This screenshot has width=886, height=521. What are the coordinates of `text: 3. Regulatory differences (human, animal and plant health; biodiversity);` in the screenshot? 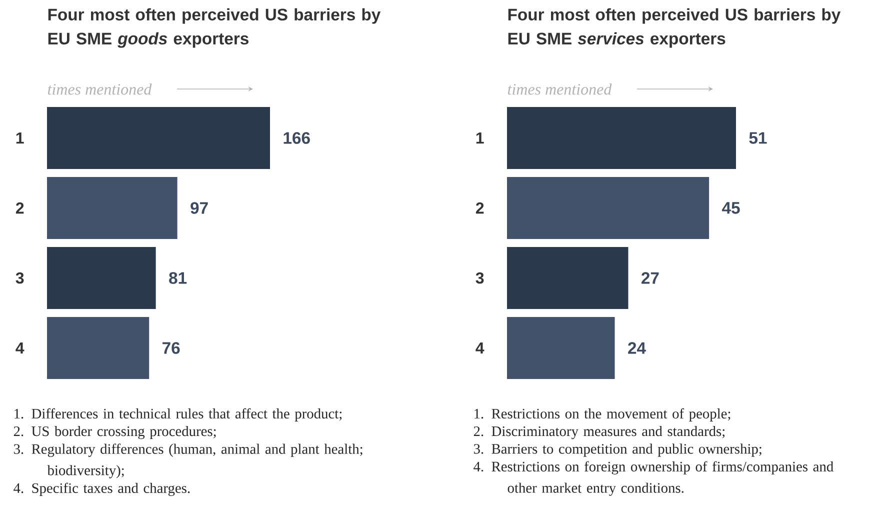 It's located at (188, 461).